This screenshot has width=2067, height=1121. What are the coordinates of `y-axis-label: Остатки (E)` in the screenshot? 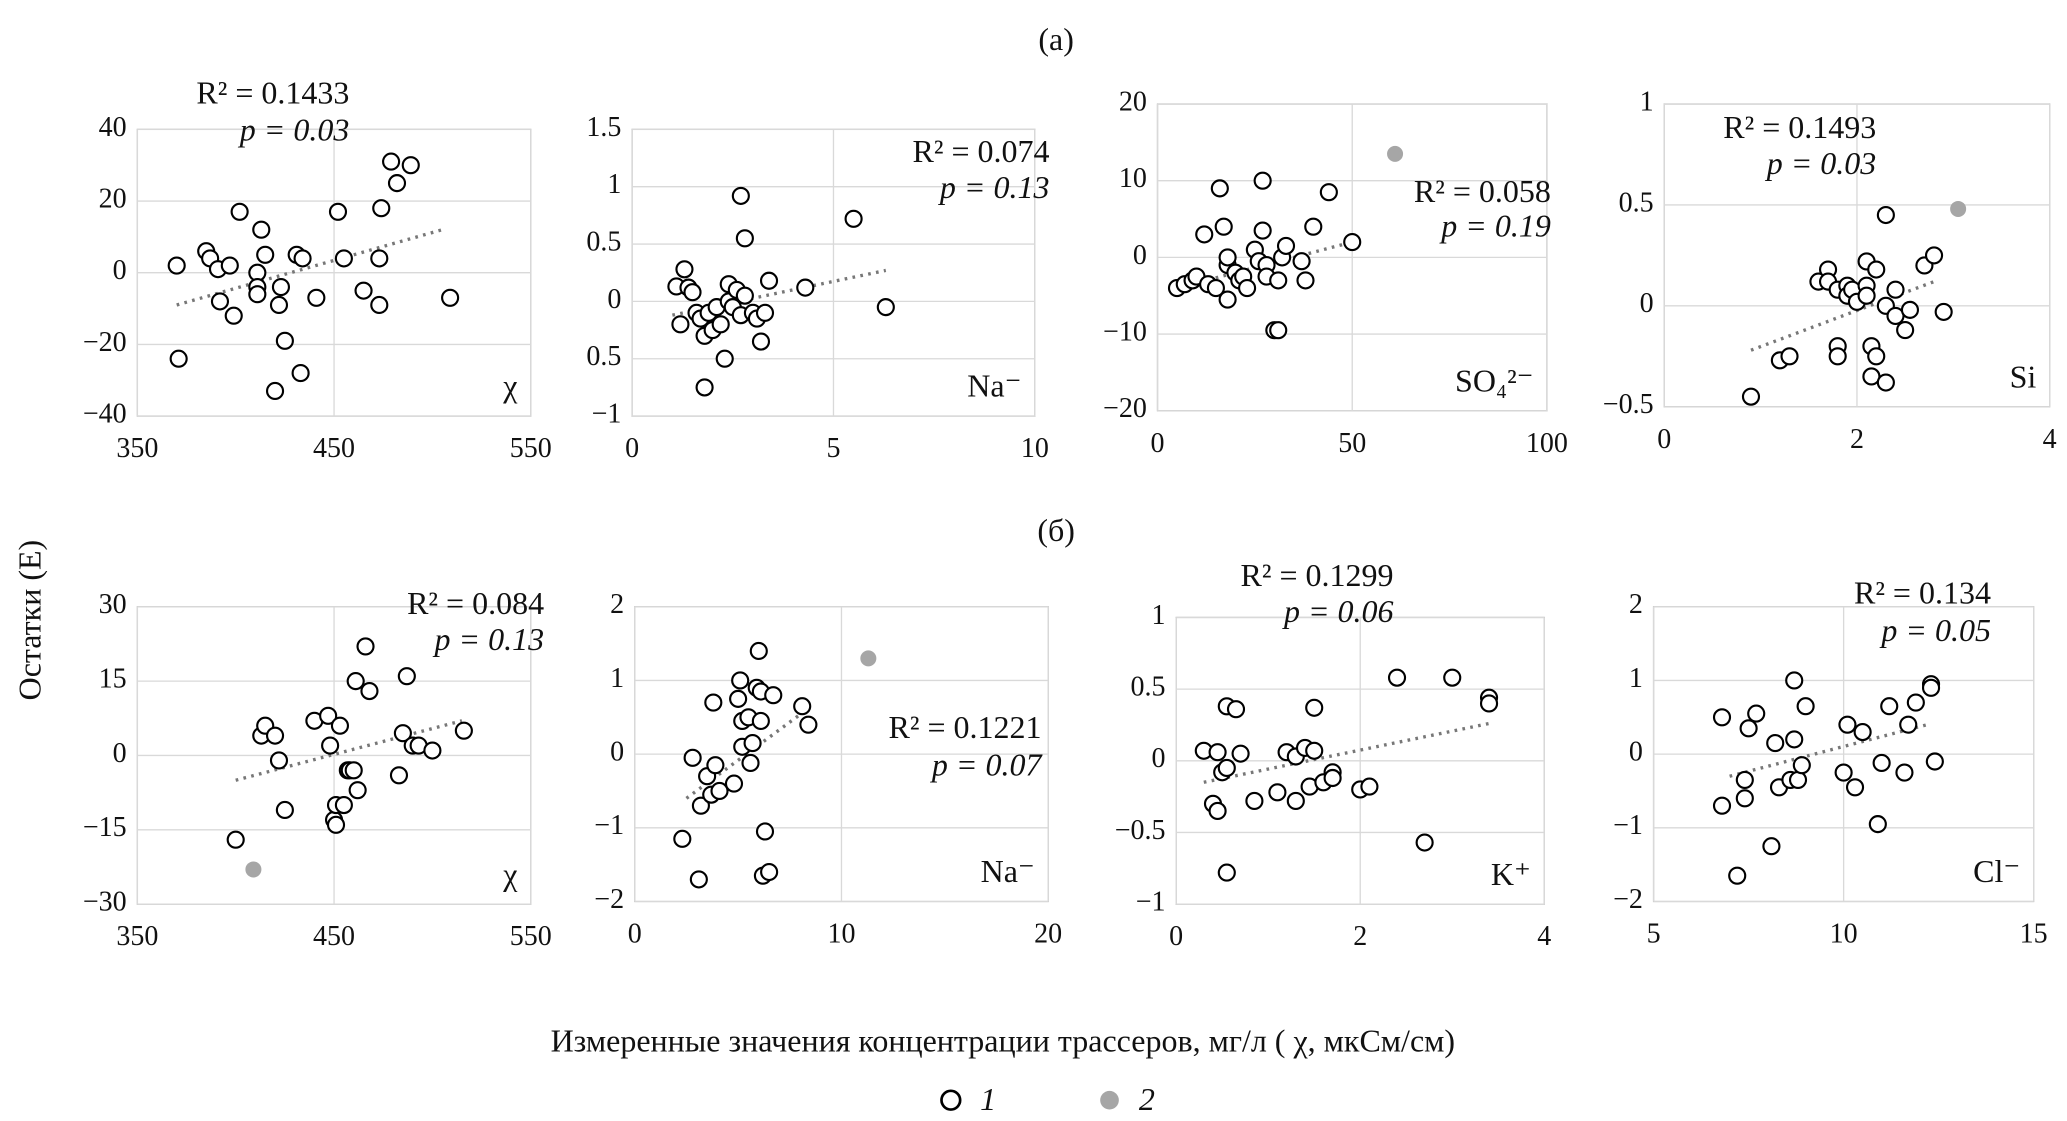 It's located at (30, 620).